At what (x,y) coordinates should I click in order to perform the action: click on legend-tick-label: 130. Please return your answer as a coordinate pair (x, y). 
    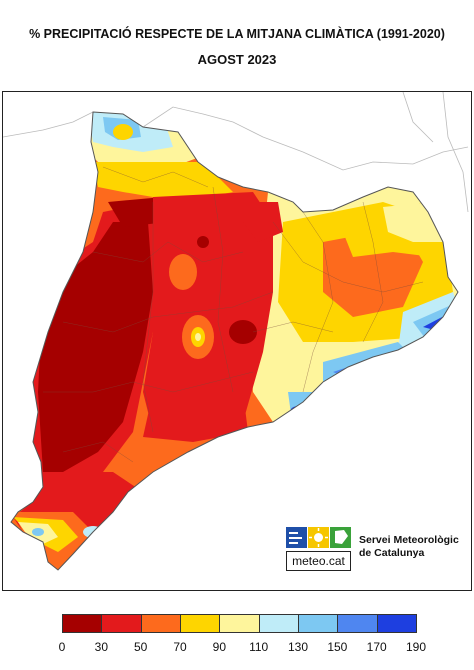
    Looking at the image, I should click on (298, 647).